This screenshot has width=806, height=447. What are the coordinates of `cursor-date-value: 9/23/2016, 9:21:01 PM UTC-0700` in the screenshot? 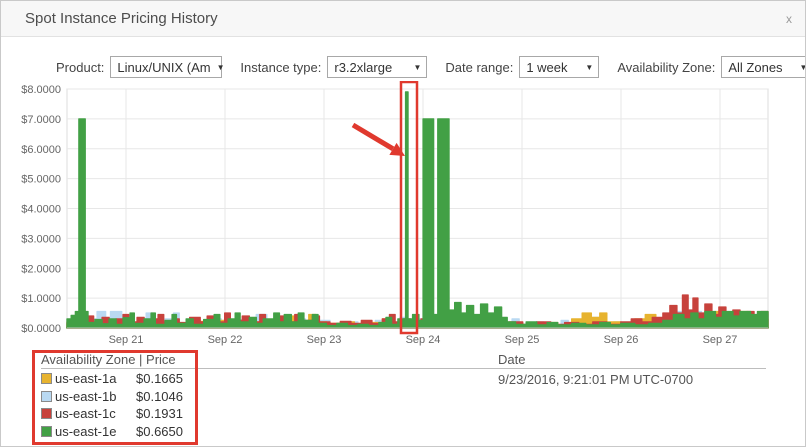 It's located at (596, 379).